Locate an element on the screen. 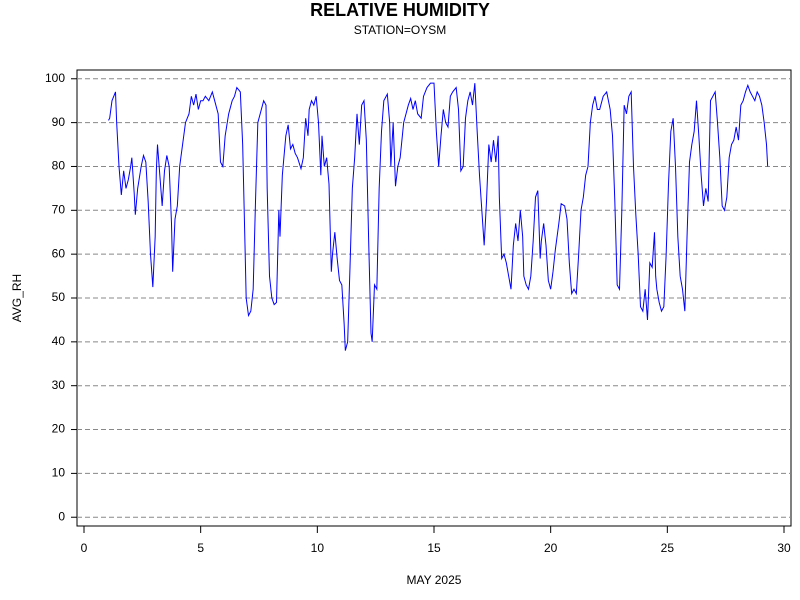 The width and height of the screenshot is (800, 600). y-tick-label: 90 is located at coordinates (59, 122).